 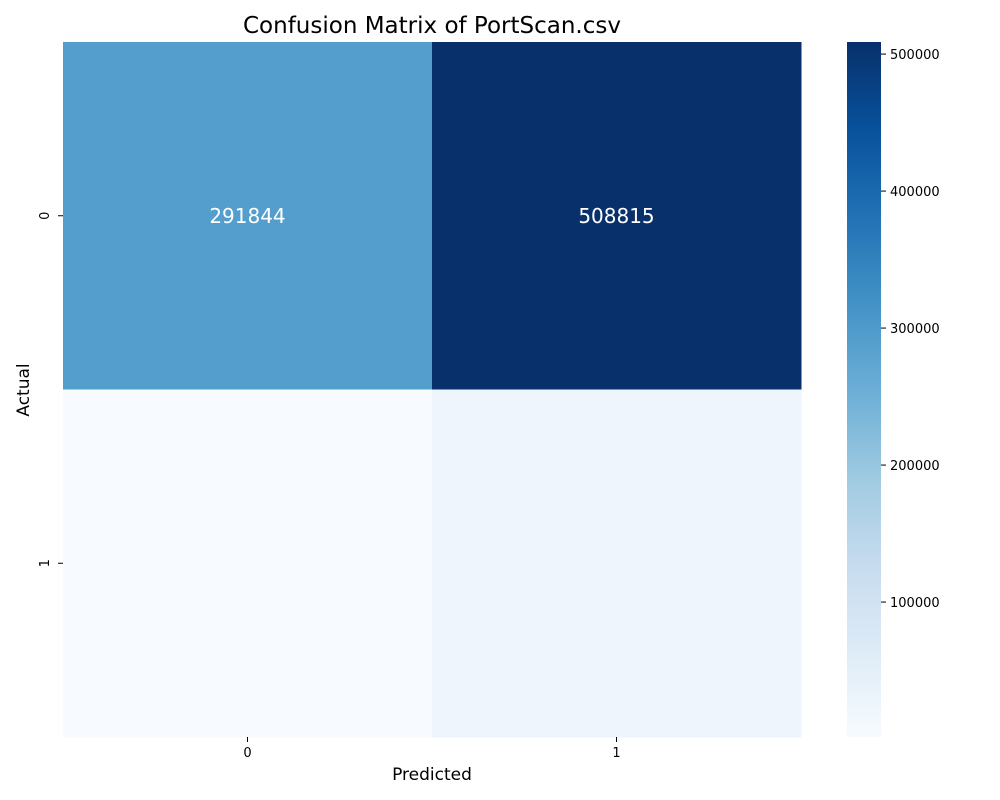 I want to click on colorbar-ticks: 100000 200000 300000 400000 500000, so click(x=910, y=329).